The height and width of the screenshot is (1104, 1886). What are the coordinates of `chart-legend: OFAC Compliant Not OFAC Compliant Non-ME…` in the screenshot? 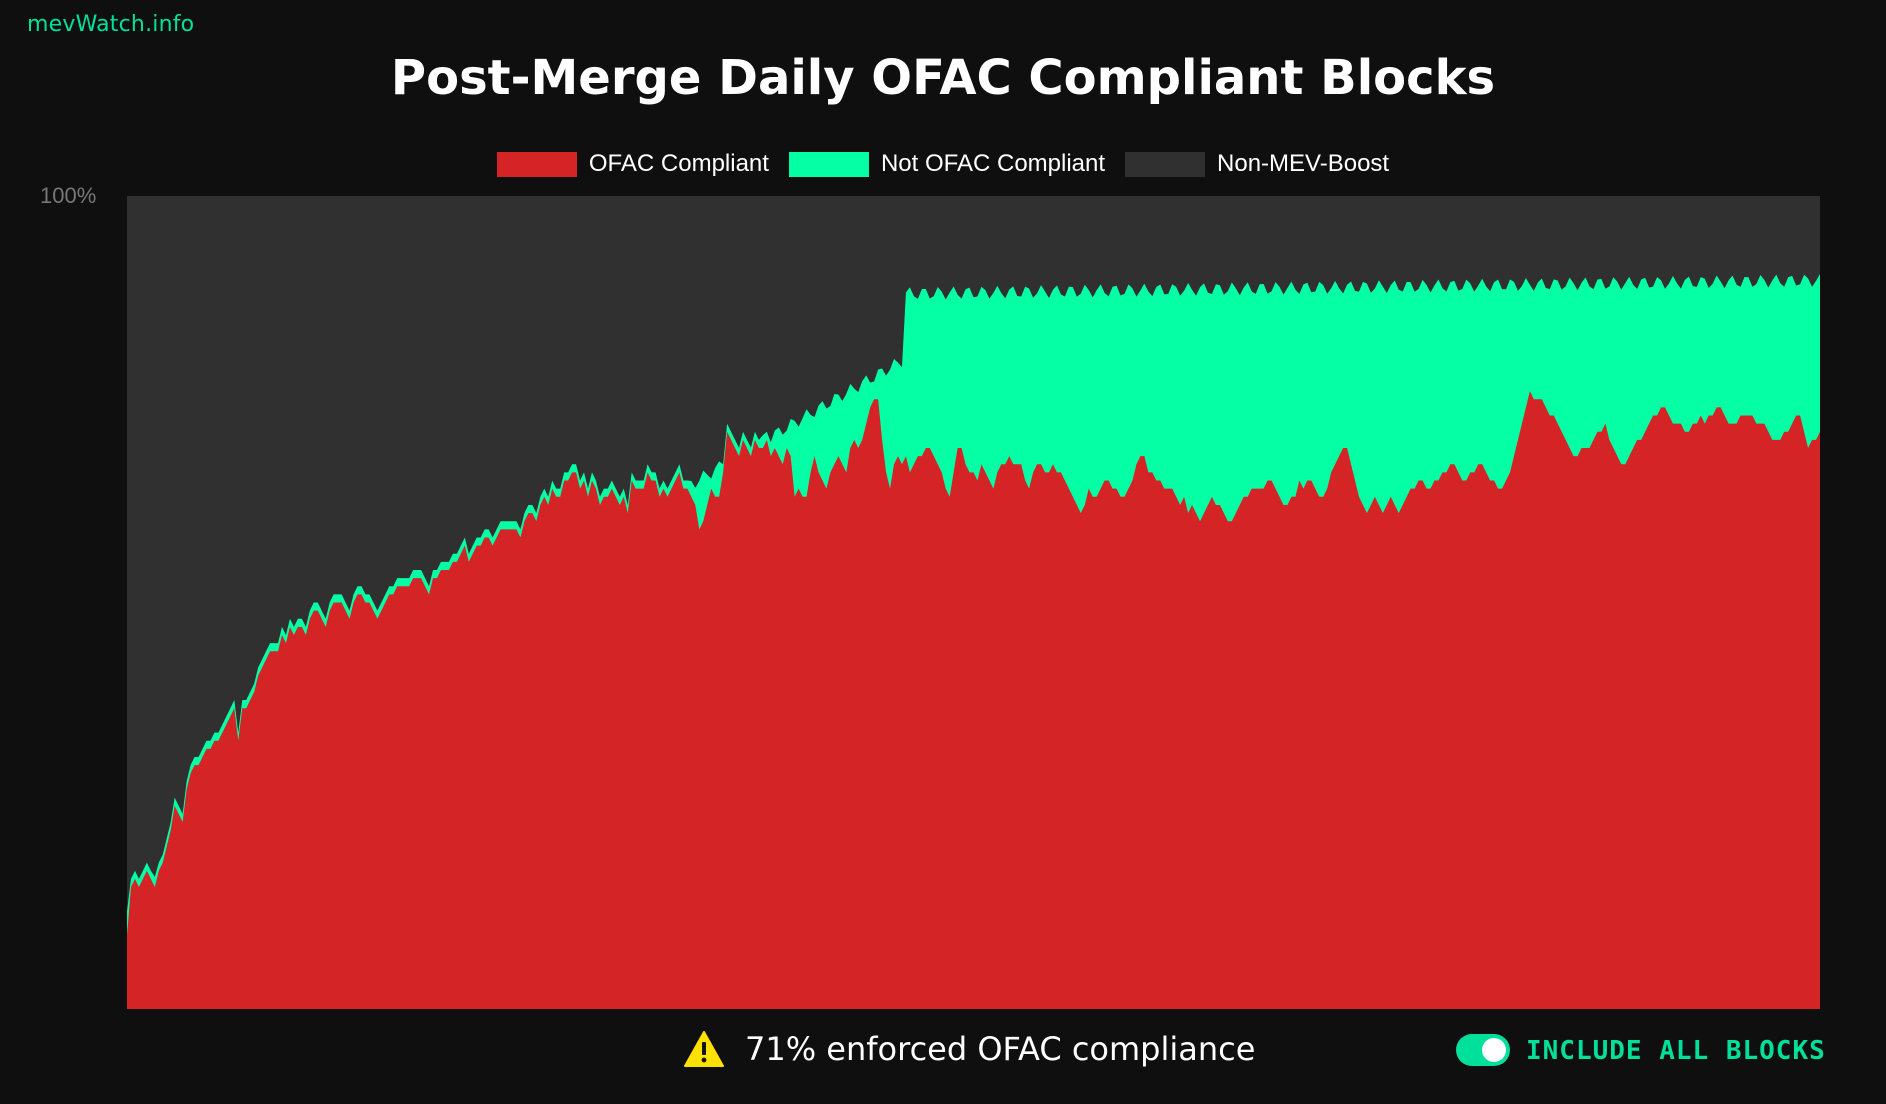 It's located at (943, 164).